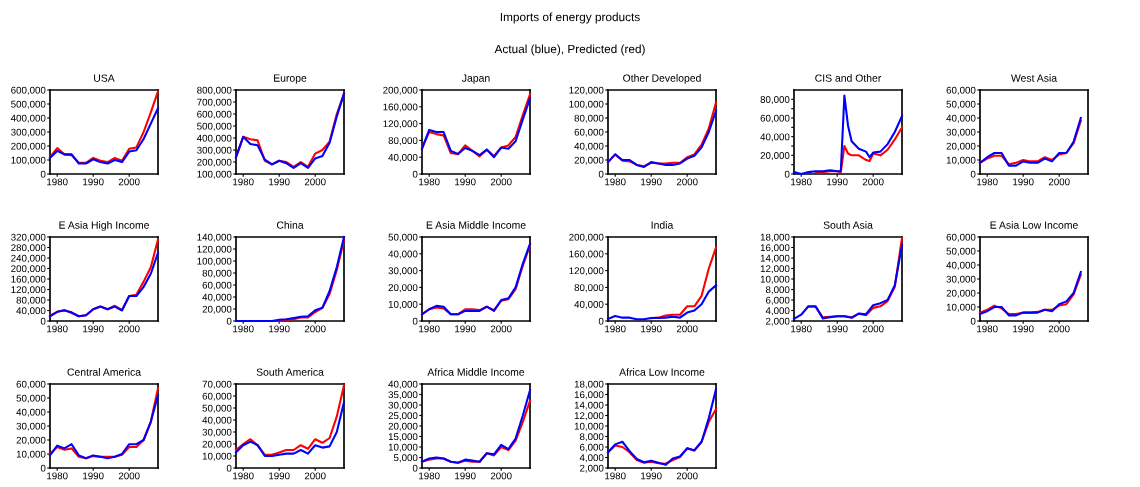 This screenshot has height=487, width=1140. Describe the element at coordinates (775, 269) in the screenshot. I see `y-tick-label: 12,000` at that location.